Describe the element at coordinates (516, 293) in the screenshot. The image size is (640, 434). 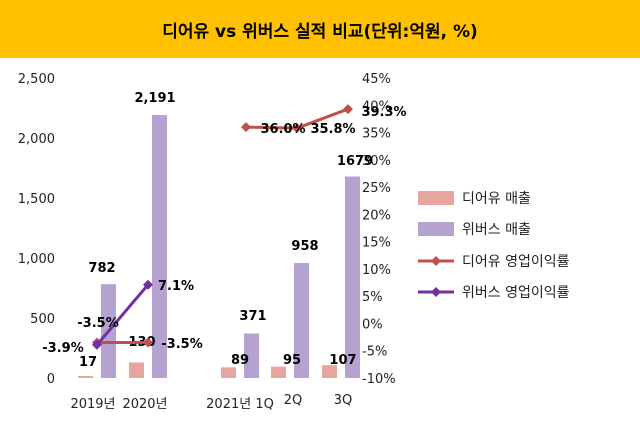
I see `legend-label: 위버스 영업이익률` at that location.